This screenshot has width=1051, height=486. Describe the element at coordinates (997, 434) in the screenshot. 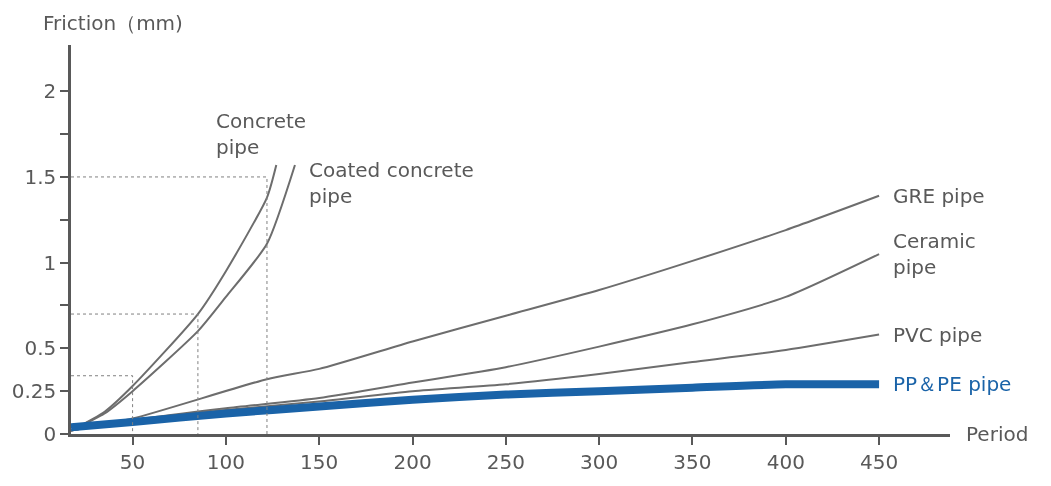

I see `x-axis-title: Period` at that location.